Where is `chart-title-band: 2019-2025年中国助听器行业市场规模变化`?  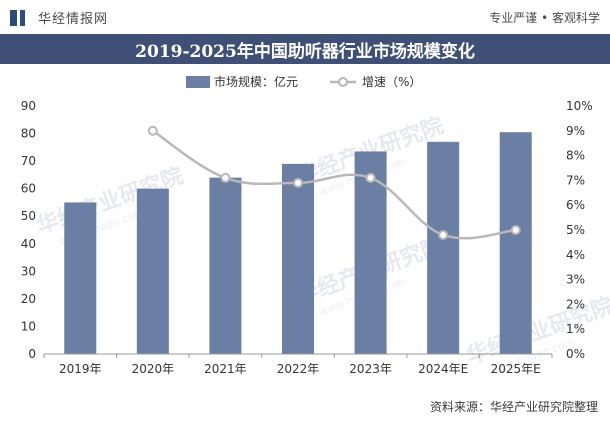
chart-title-band: 2019-2025年中国助听器行业市场规模变化 is located at coordinates (305, 49).